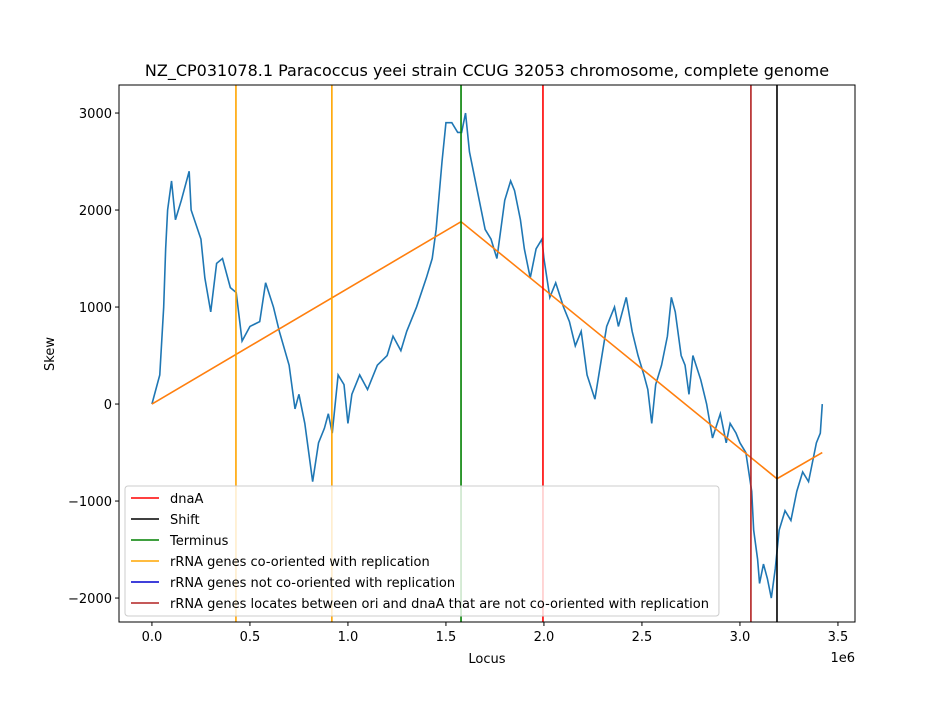 The image size is (950, 704). What do you see at coordinates (50, 354) in the screenshot?
I see `y-axis-label: Skew` at bounding box center [50, 354].